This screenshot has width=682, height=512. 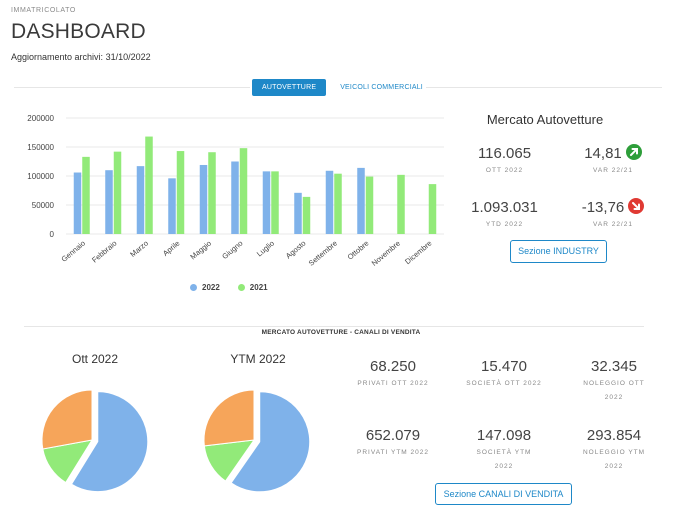 What do you see at coordinates (243, 191) in the screenshot?
I see `bar-2021-giugno` at bounding box center [243, 191].